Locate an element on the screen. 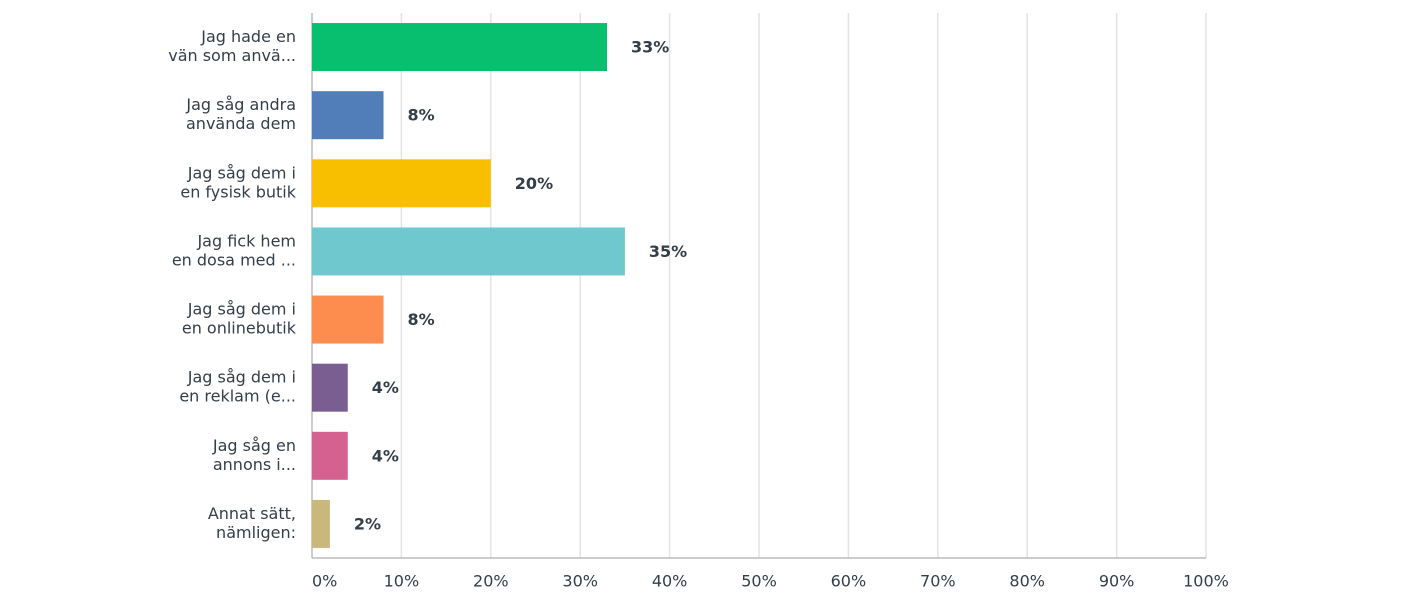  y-tick-label: Jag såg andra is located at coordinates (240, 104).